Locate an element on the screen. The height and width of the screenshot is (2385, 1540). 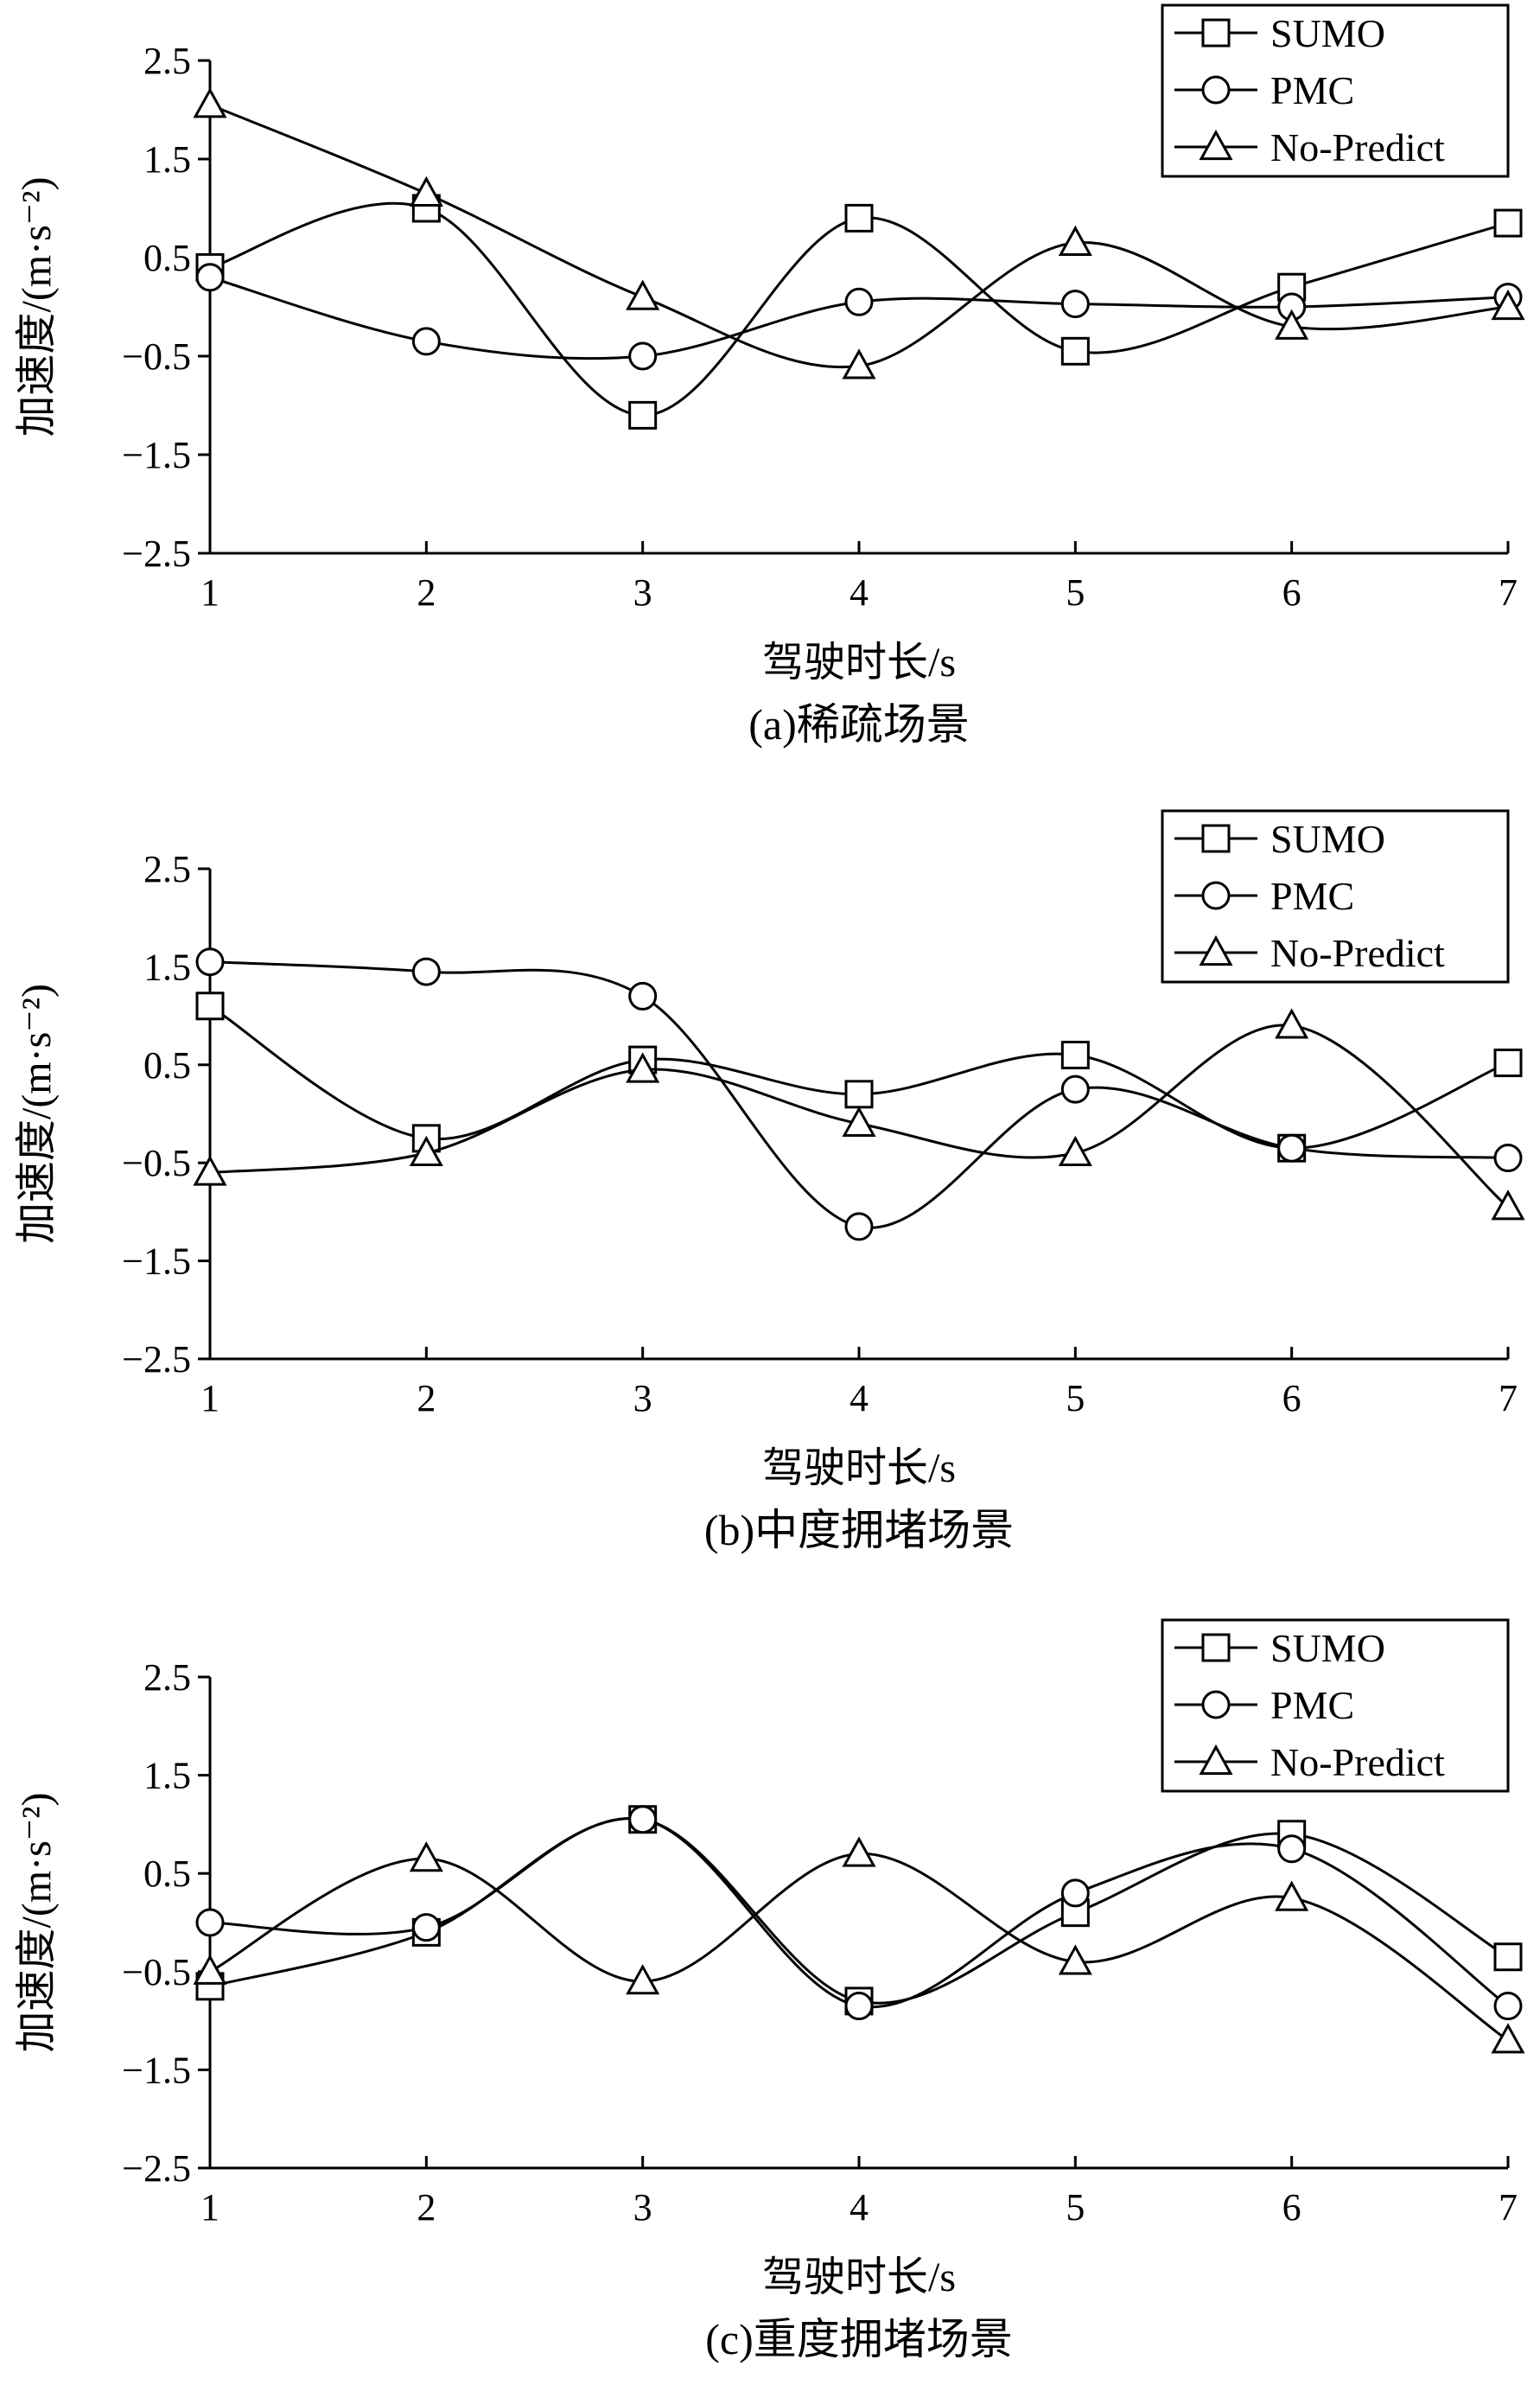
y-tick-label: −1.5 is located at coordinates (156, 2070).